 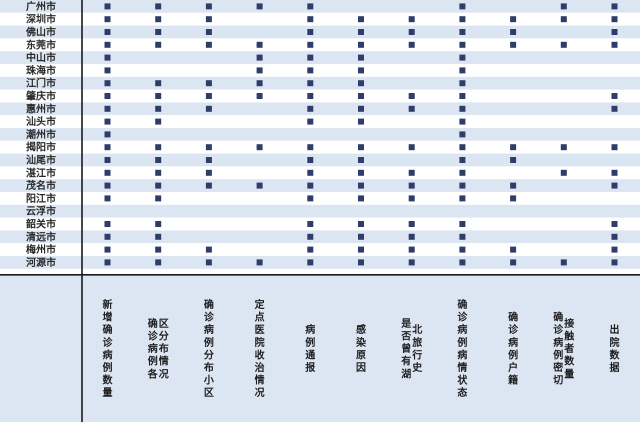 What do you see at coordinates (513, 354) in the screenshot?
I see `column-label-char: 例` at bounding box center [513, 354].